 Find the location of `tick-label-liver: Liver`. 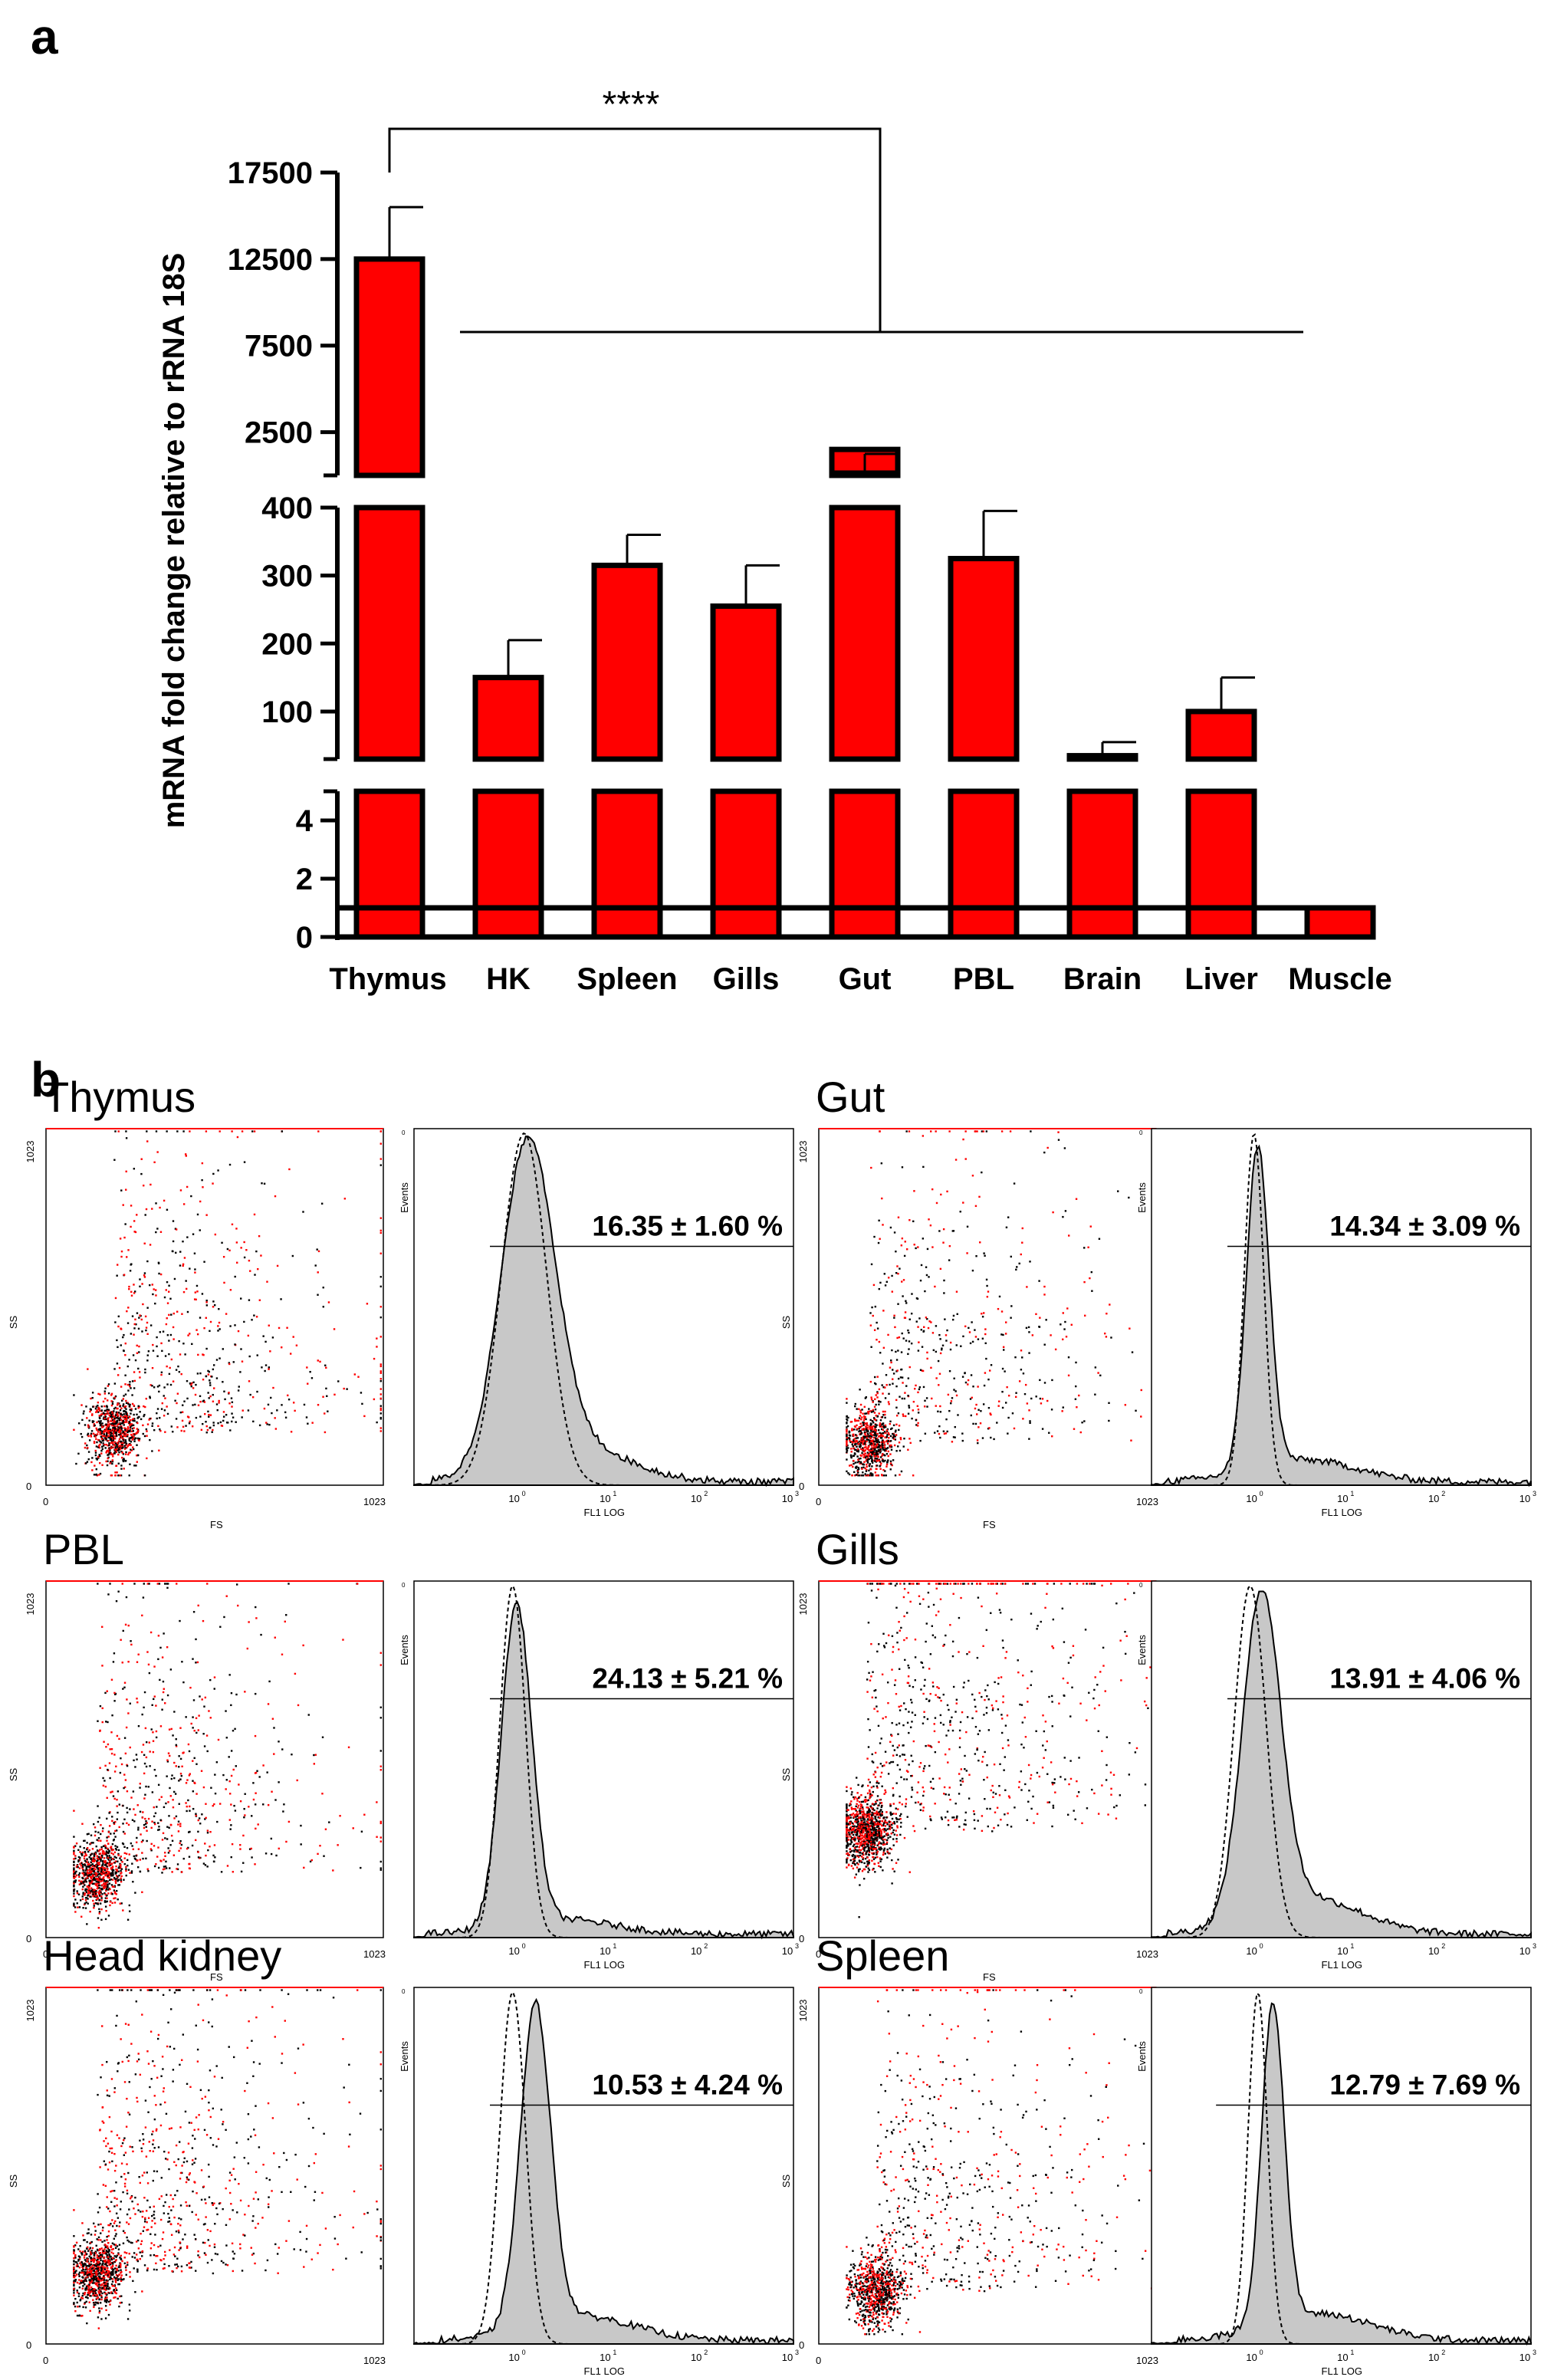

tick-label-liver: Liver is located at coordinates (1221, 979).